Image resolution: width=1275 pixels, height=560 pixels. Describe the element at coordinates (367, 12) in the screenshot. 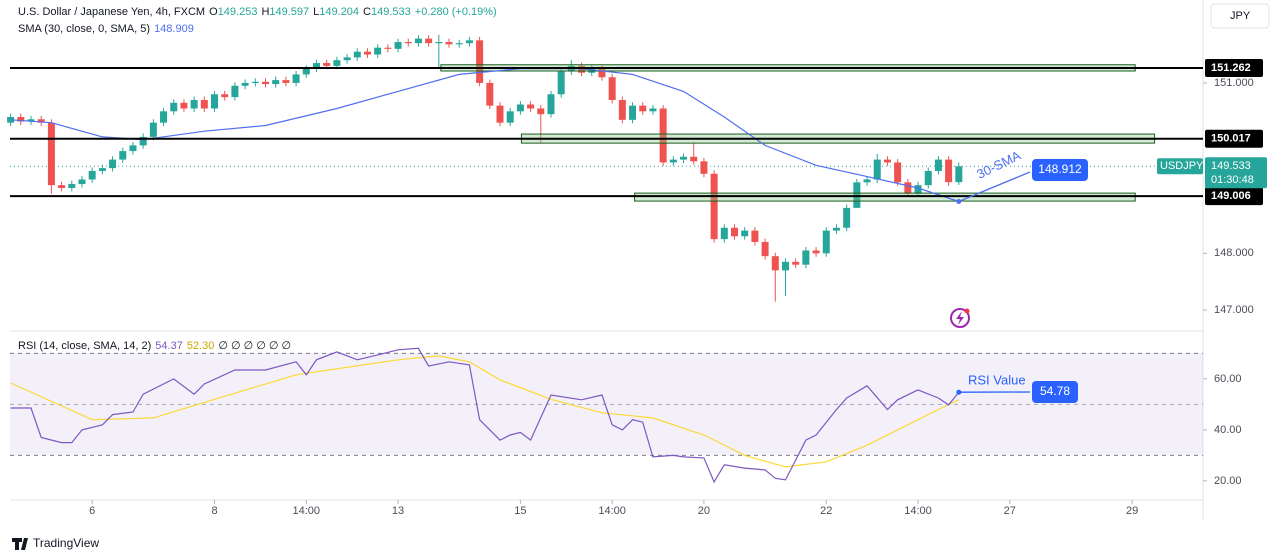

I see `ohlc-label: C` at that location.